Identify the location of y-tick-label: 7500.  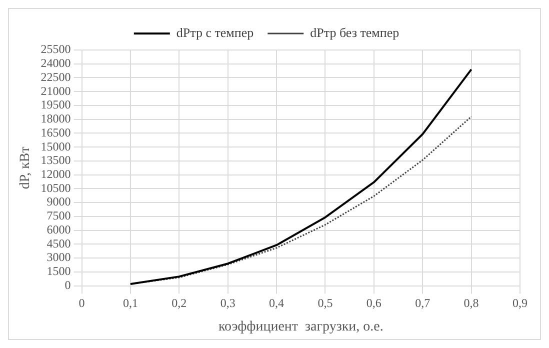
(58, 215).